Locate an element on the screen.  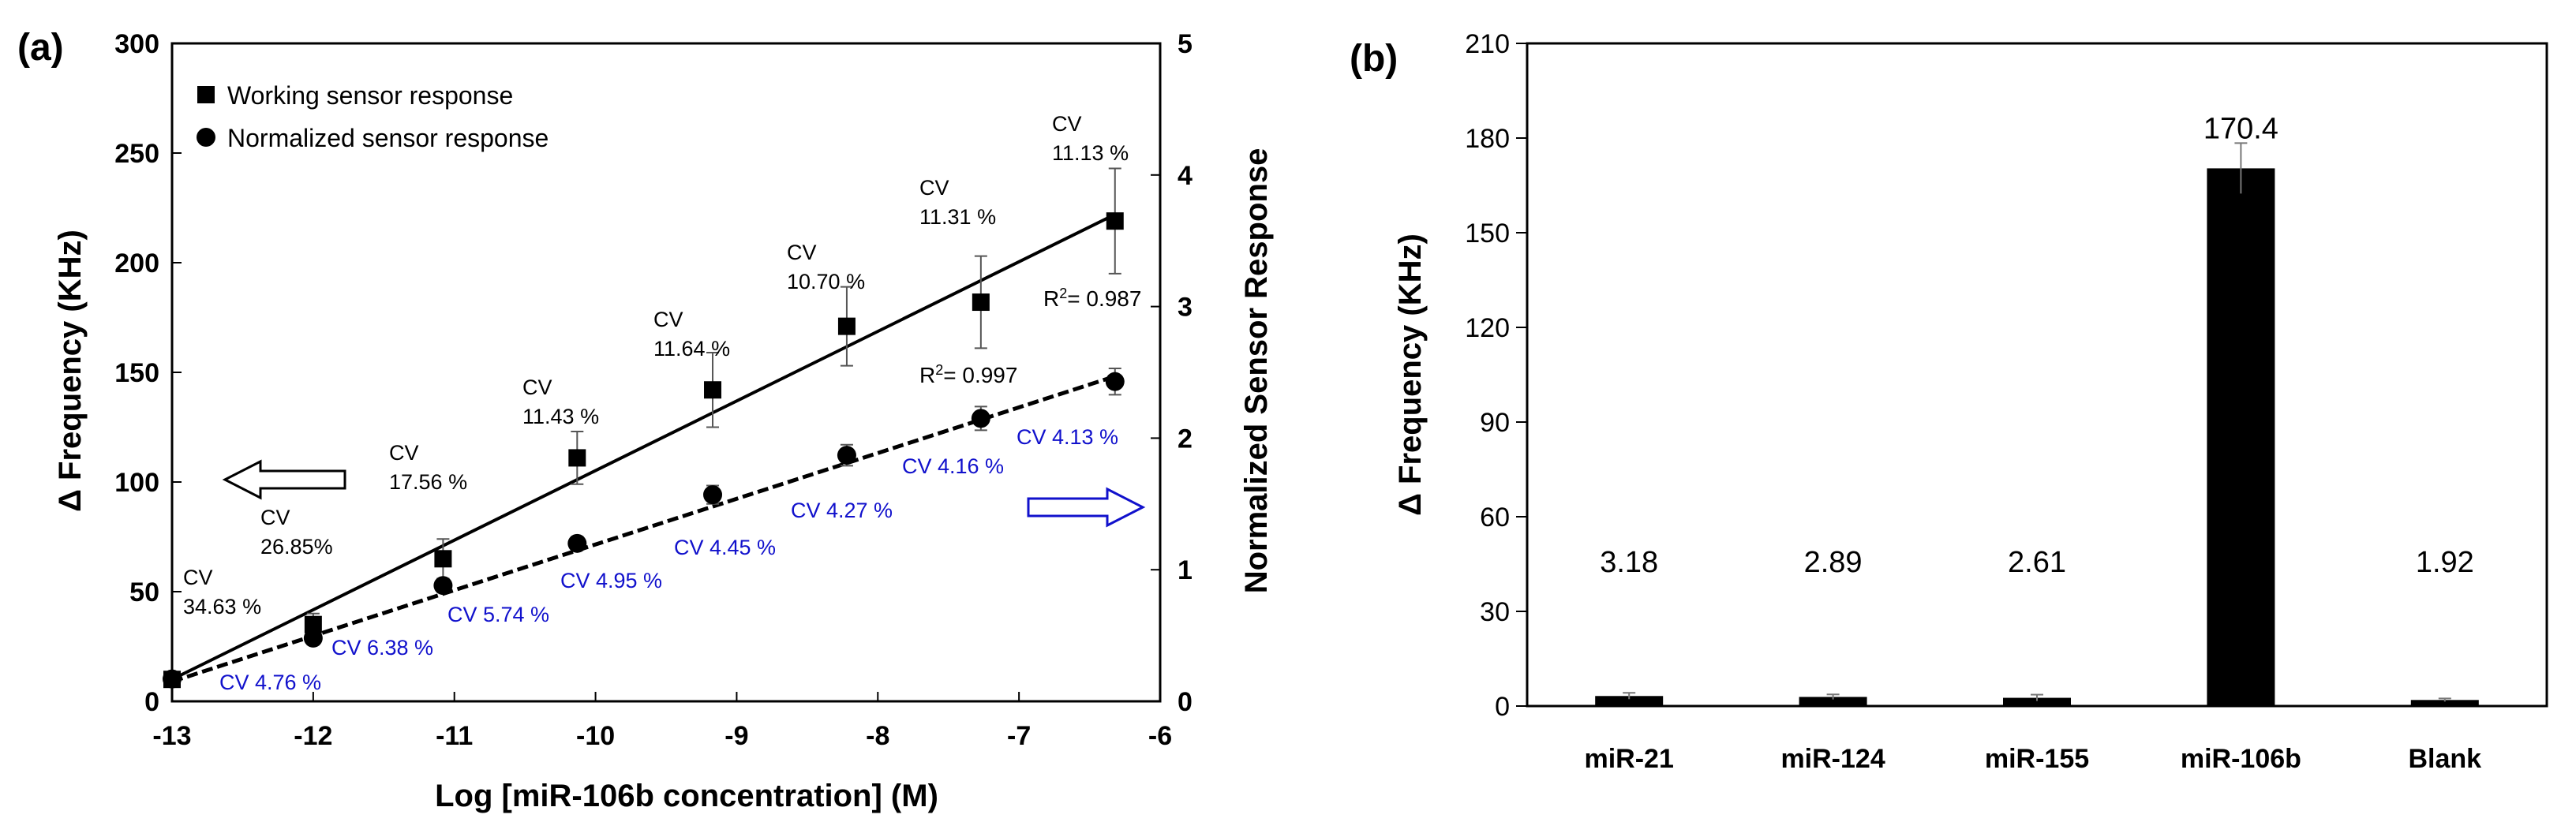
bar-category-label: miR-155 is located at coordinates (2037, 759).